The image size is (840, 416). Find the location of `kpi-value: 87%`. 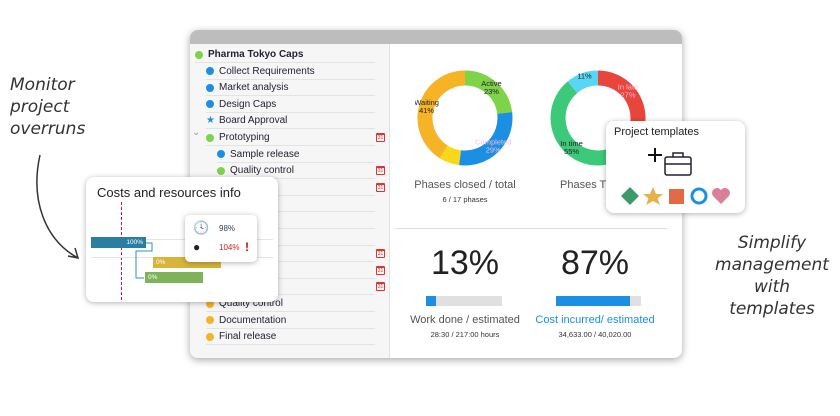

kpi-value: 87% is located at coordinates (595, 263).